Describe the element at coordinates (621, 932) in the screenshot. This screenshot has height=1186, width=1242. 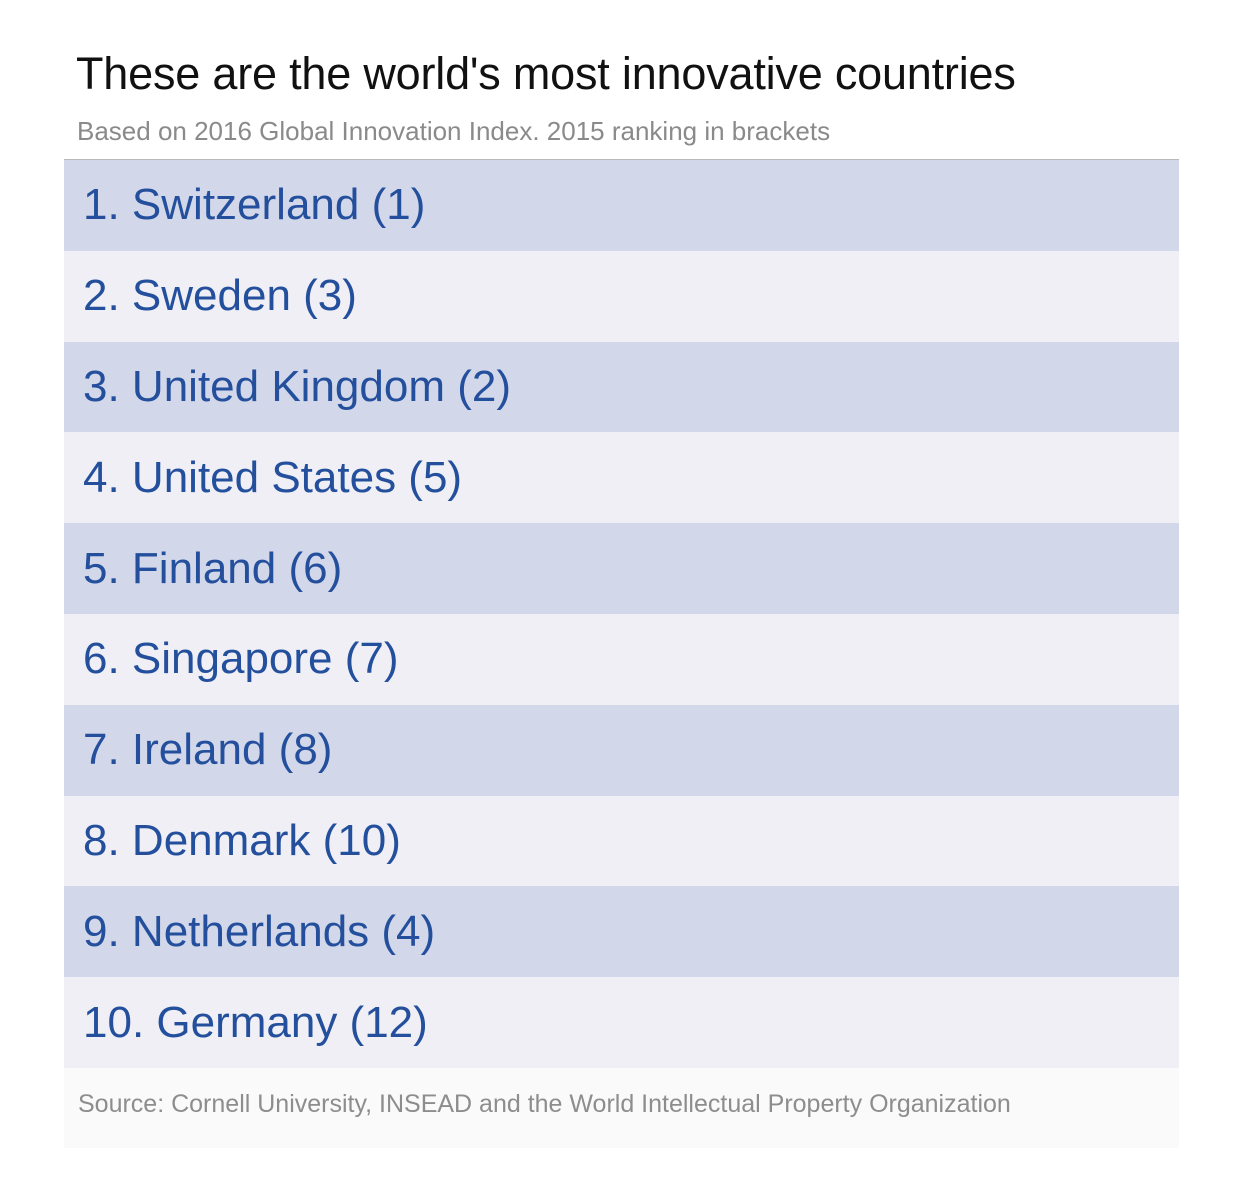
I see `ranking-row-9: 9. Netherlands (4)` at that location.